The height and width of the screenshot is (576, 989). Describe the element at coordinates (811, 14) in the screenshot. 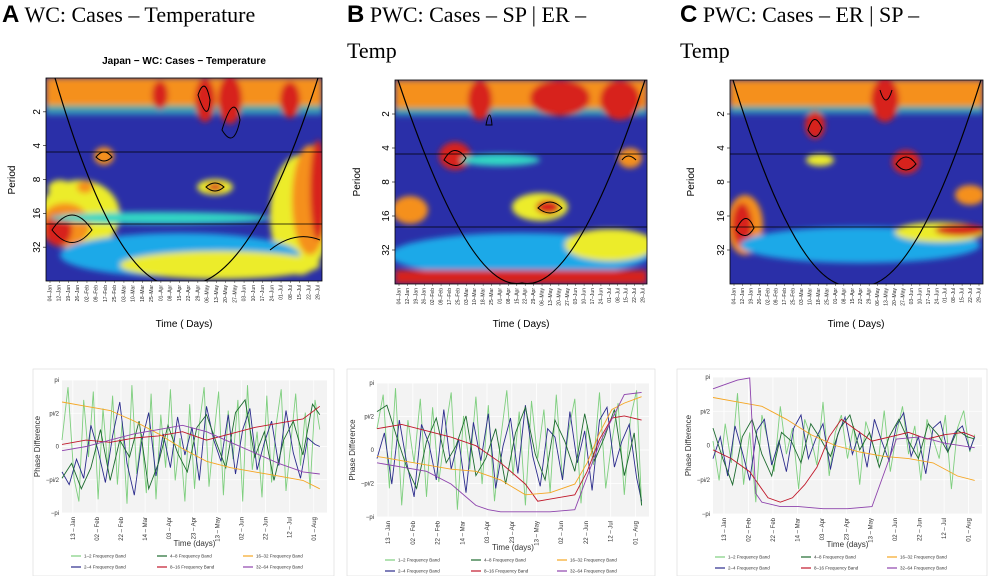

I see `panel-c-title: PWC: Cases – ER | SP –` at that location.